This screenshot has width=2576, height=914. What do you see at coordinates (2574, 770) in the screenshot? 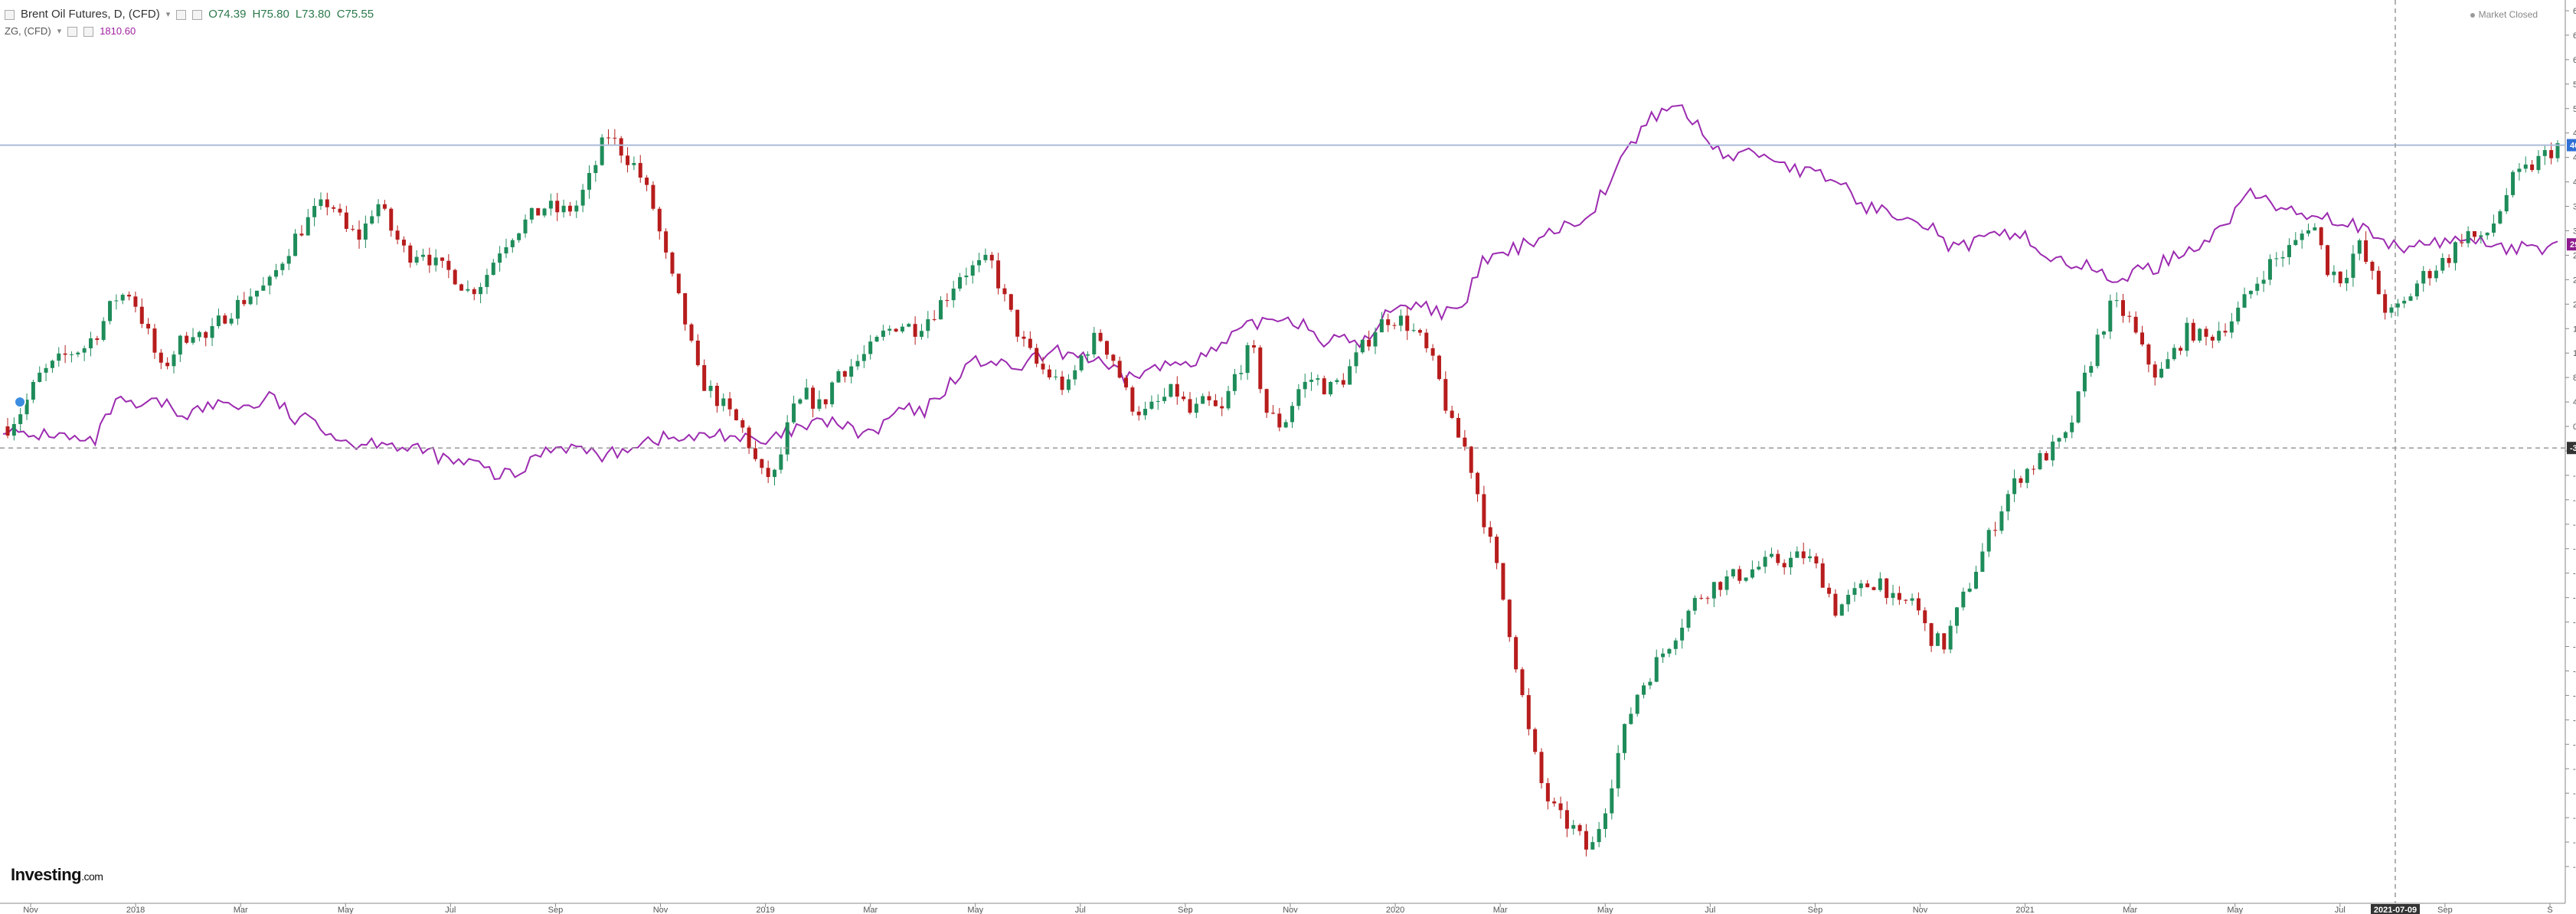
I see `y-tick-label: -56.00%` at bounding box center [2574, 770].